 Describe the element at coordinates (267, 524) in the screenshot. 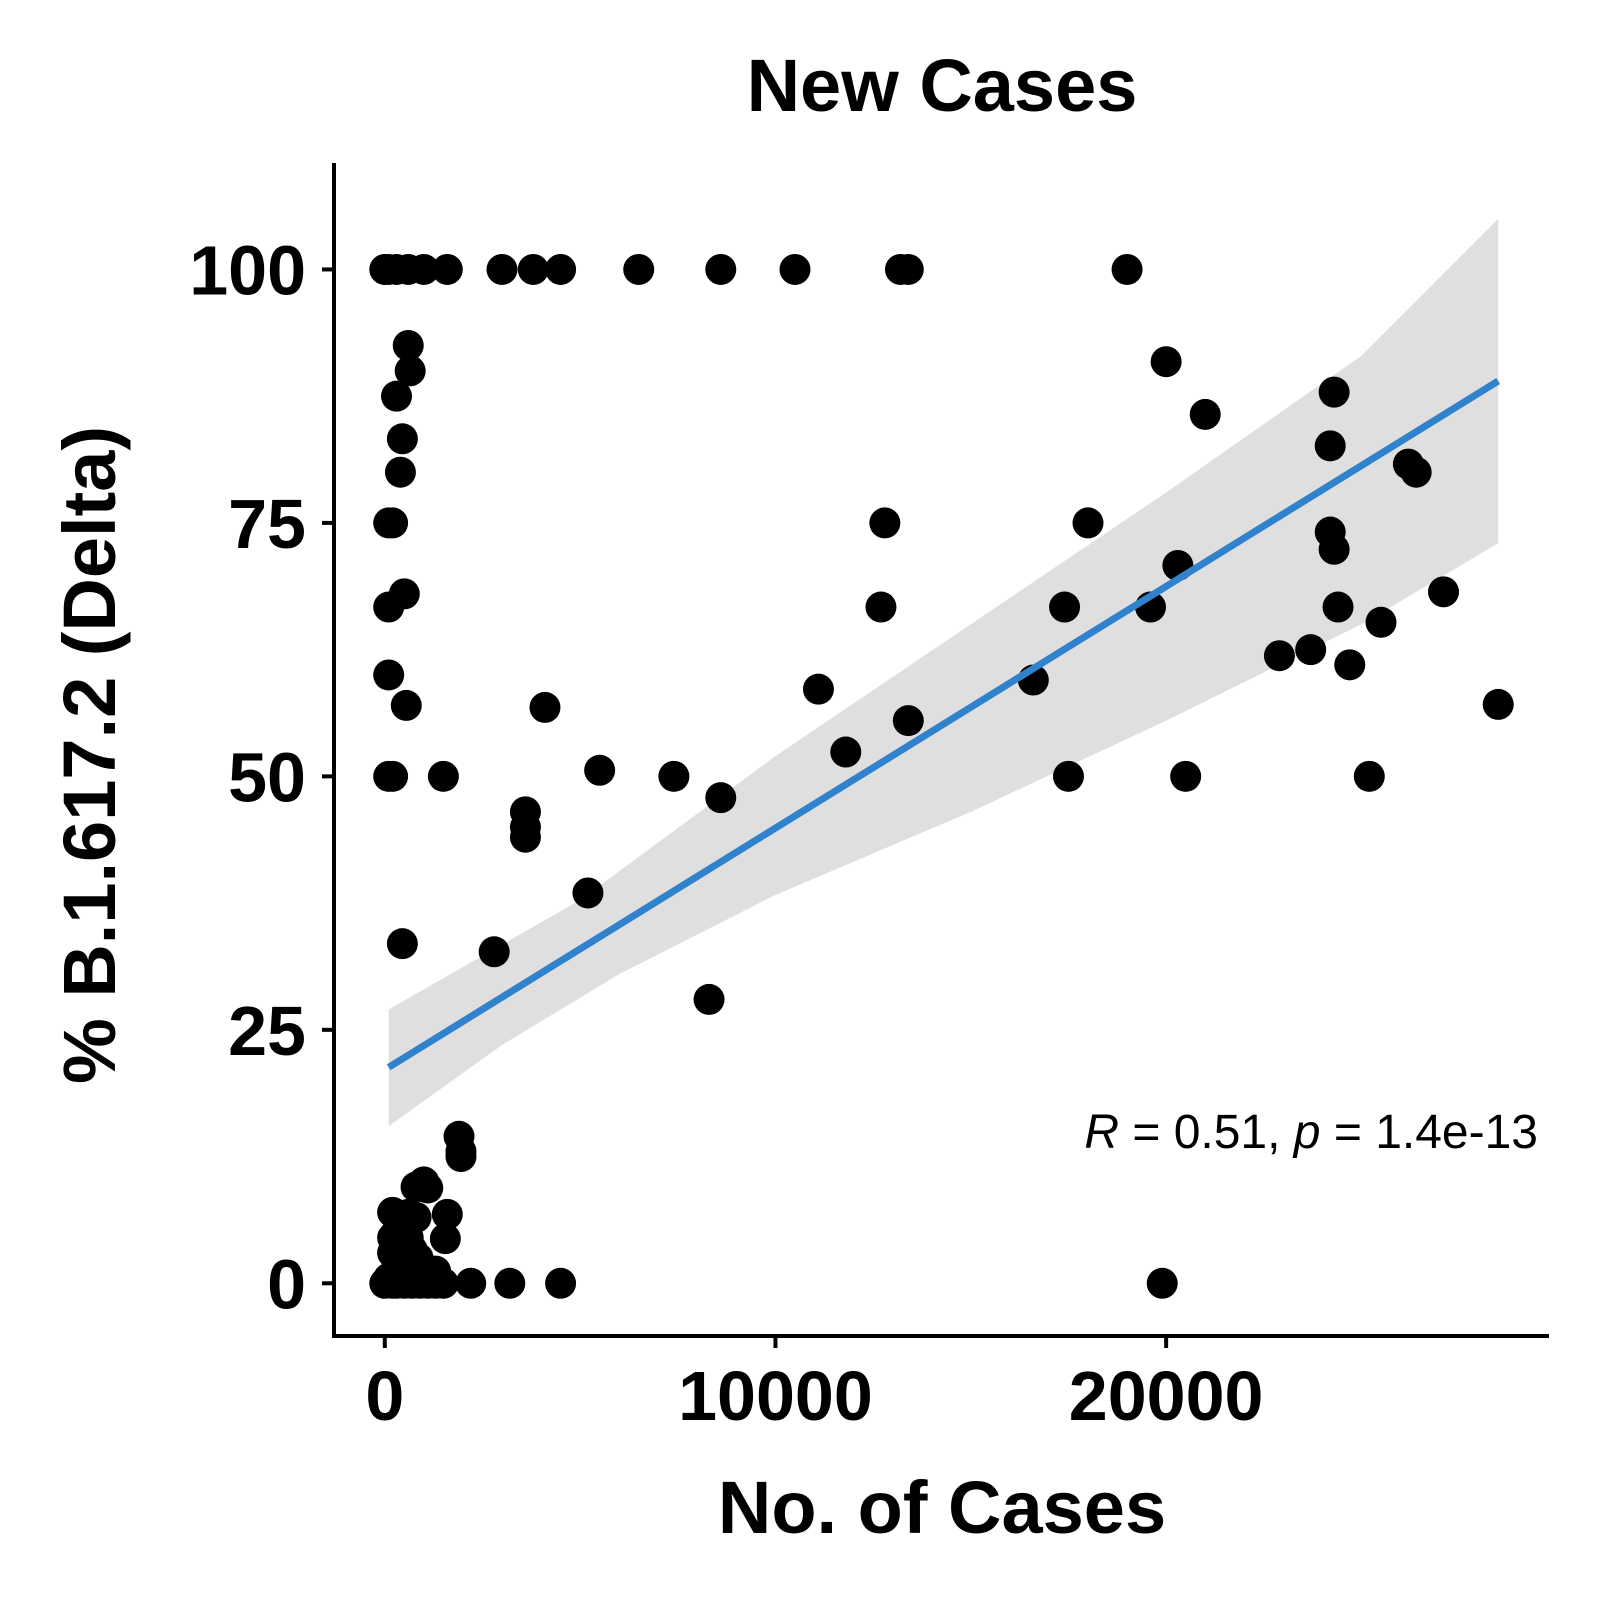

I see `y-tick-label: 75` at that location.